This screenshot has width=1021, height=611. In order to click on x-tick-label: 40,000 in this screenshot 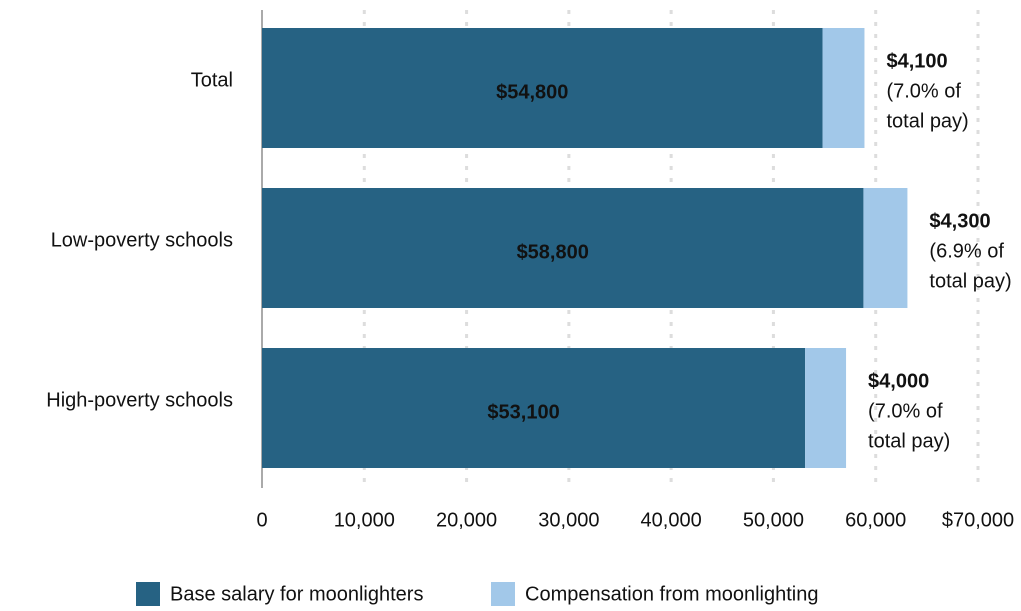, I will do `click(671, 520)`.